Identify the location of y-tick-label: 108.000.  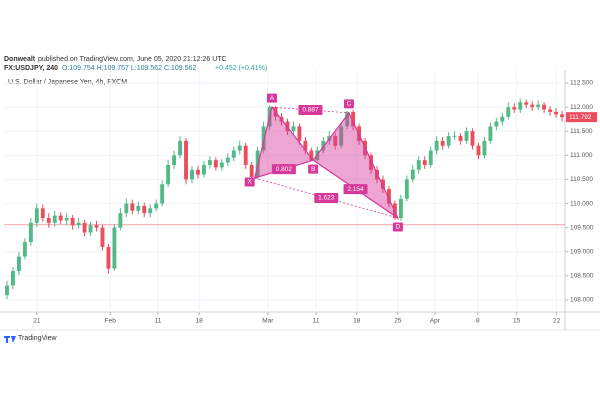
(582, 300).